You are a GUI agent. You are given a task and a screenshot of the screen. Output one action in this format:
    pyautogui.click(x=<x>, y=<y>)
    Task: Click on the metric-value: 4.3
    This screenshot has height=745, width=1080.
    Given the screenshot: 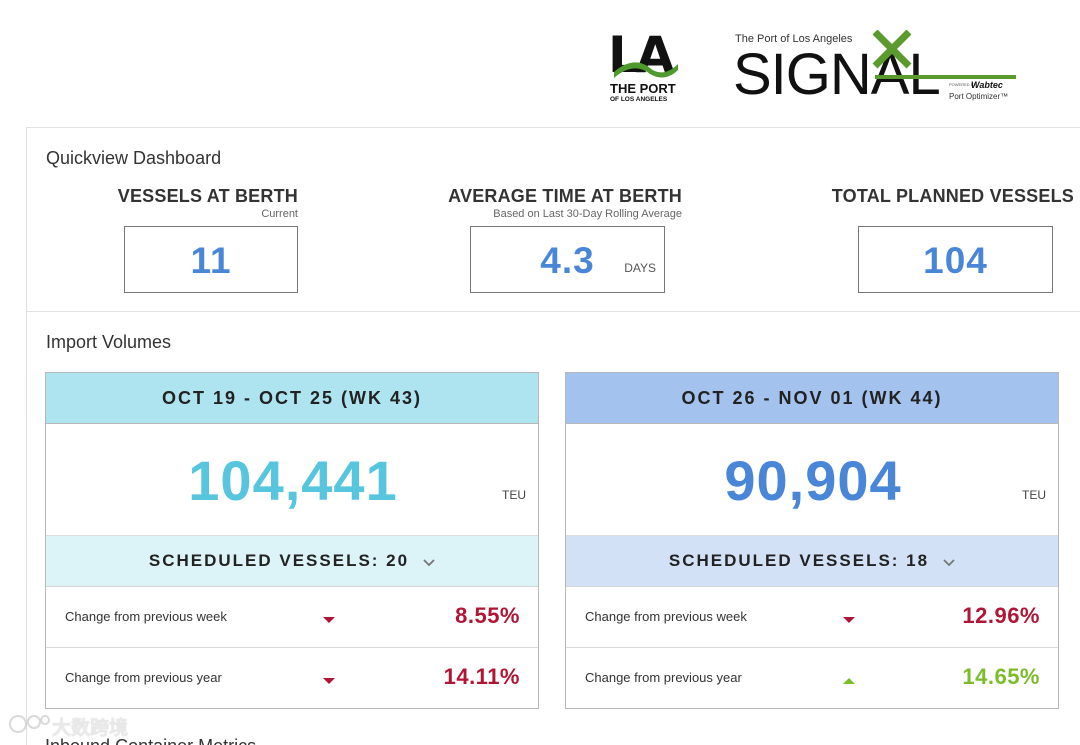 What is the action you would take?
    pyautogui.click(x=567, y=260)
    